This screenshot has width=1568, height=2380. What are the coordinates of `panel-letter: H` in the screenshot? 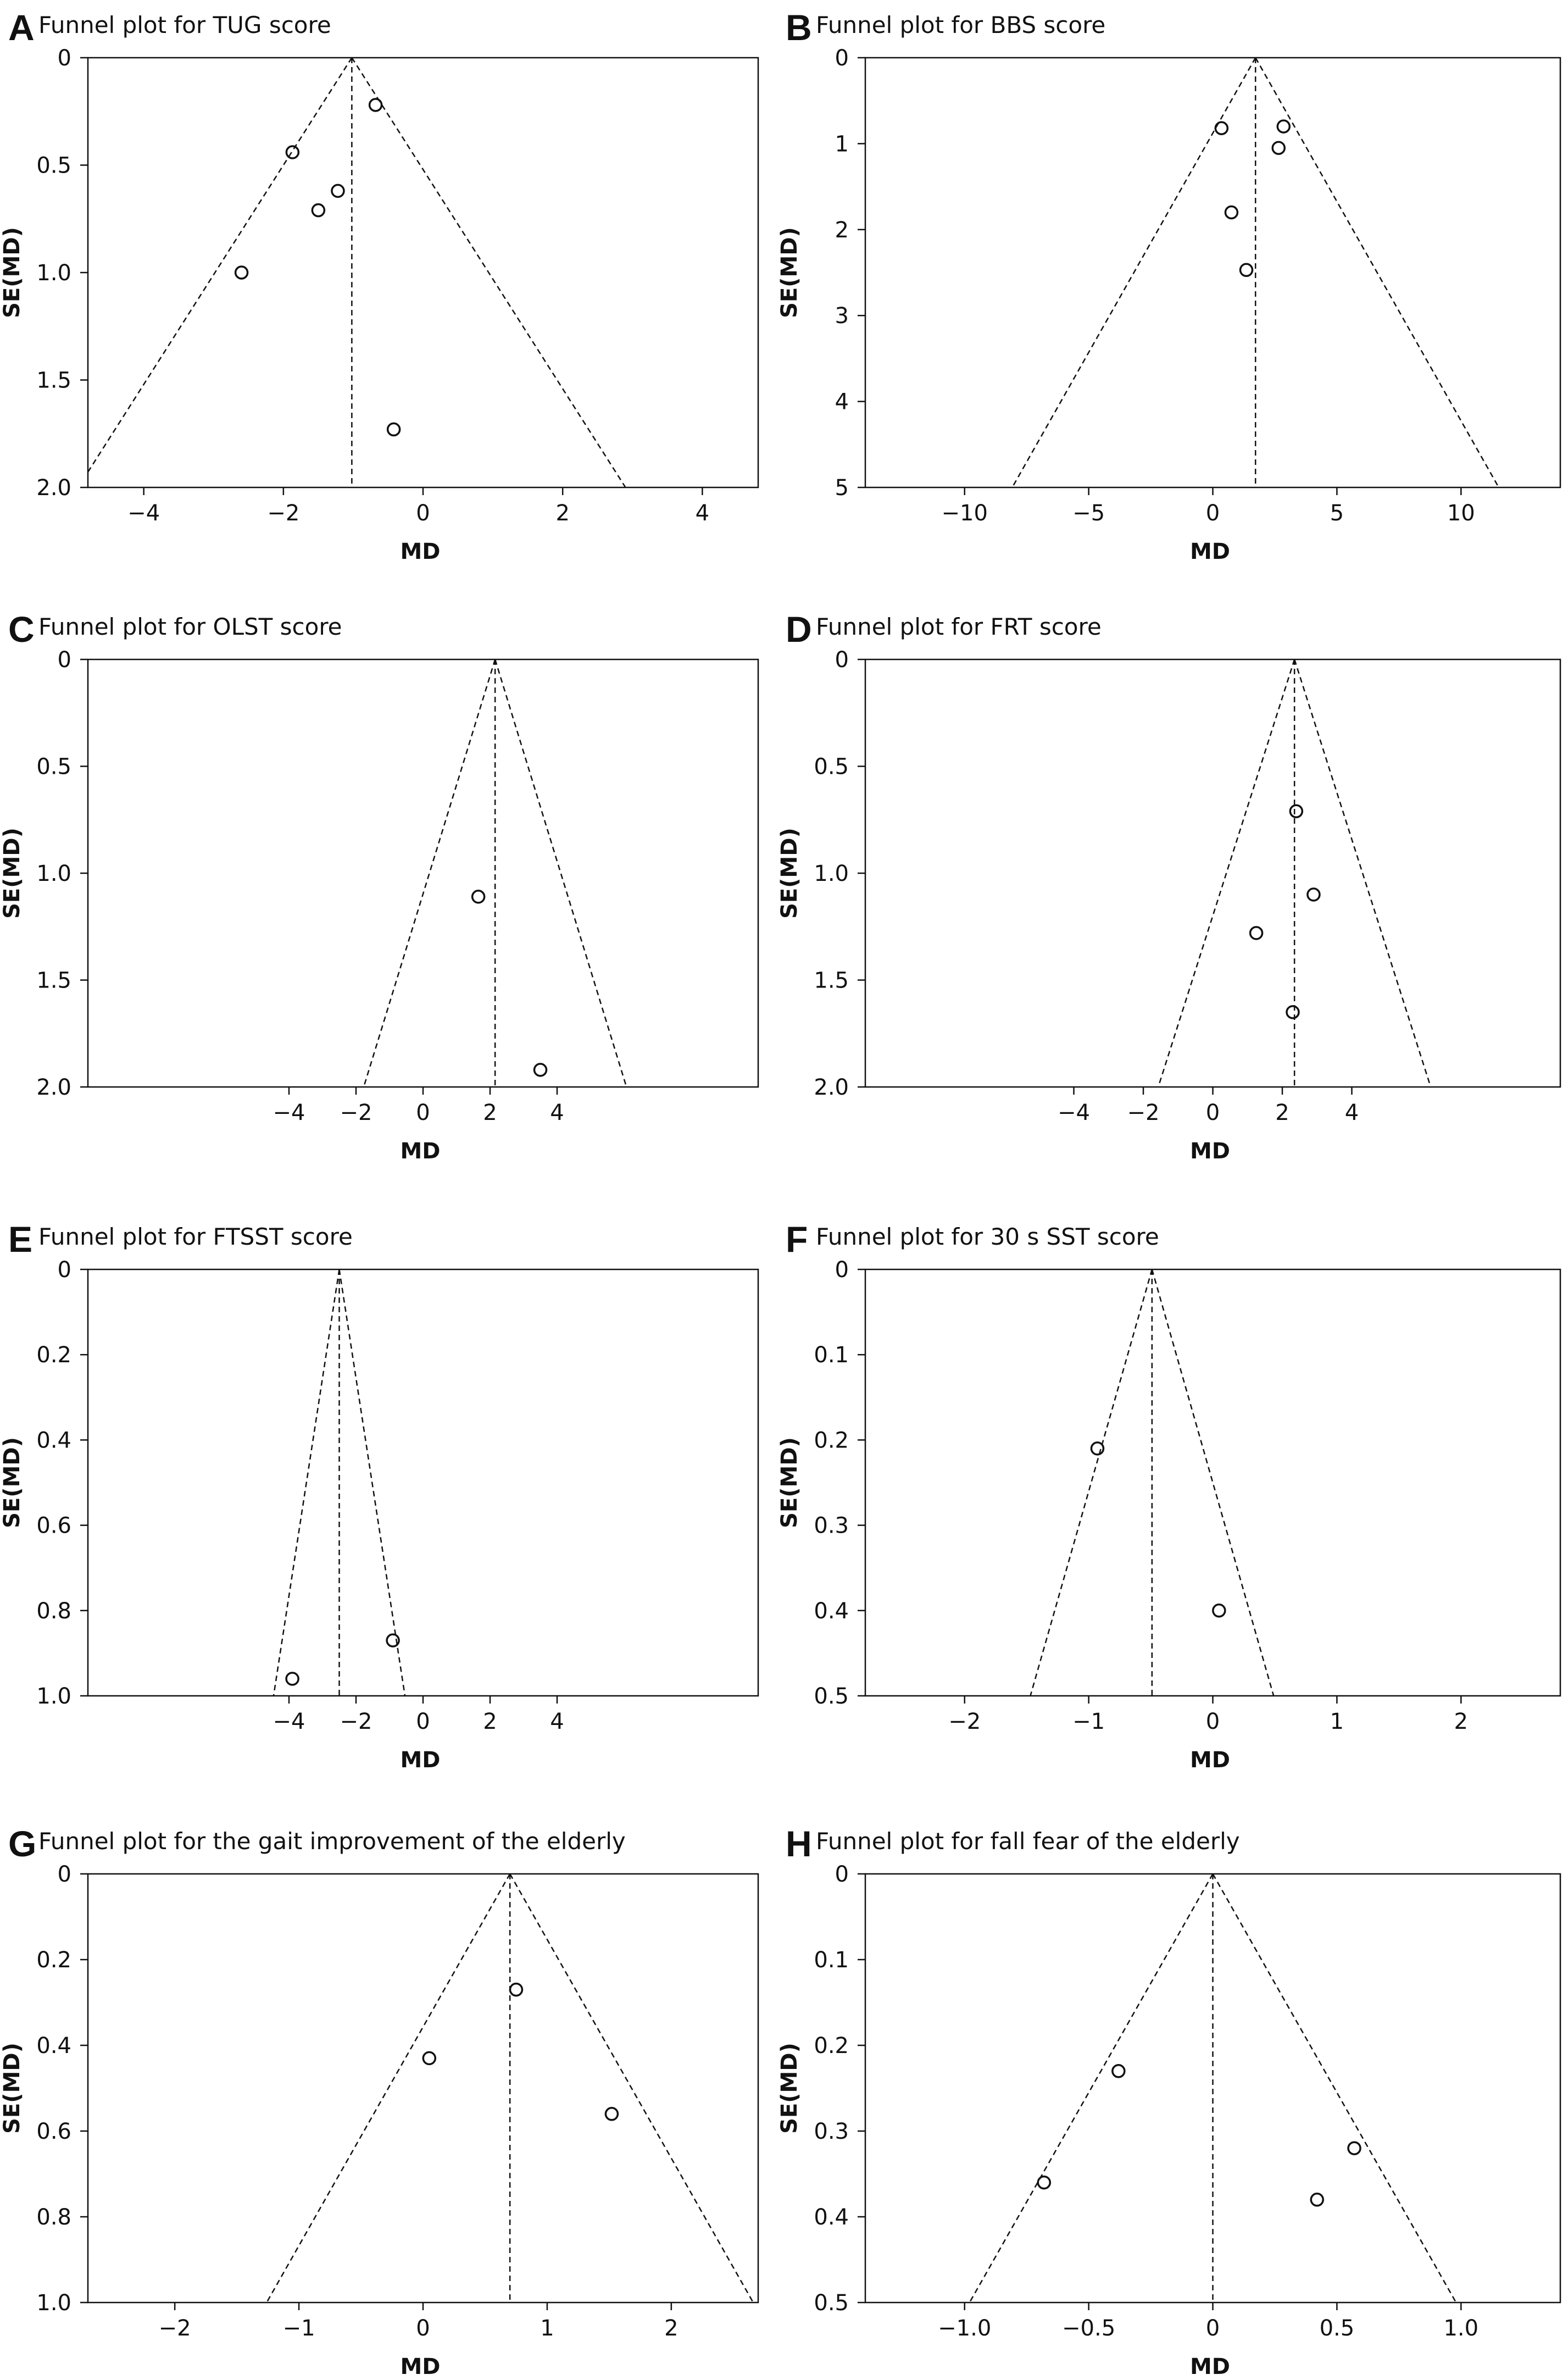 It's located at (799, 1844).